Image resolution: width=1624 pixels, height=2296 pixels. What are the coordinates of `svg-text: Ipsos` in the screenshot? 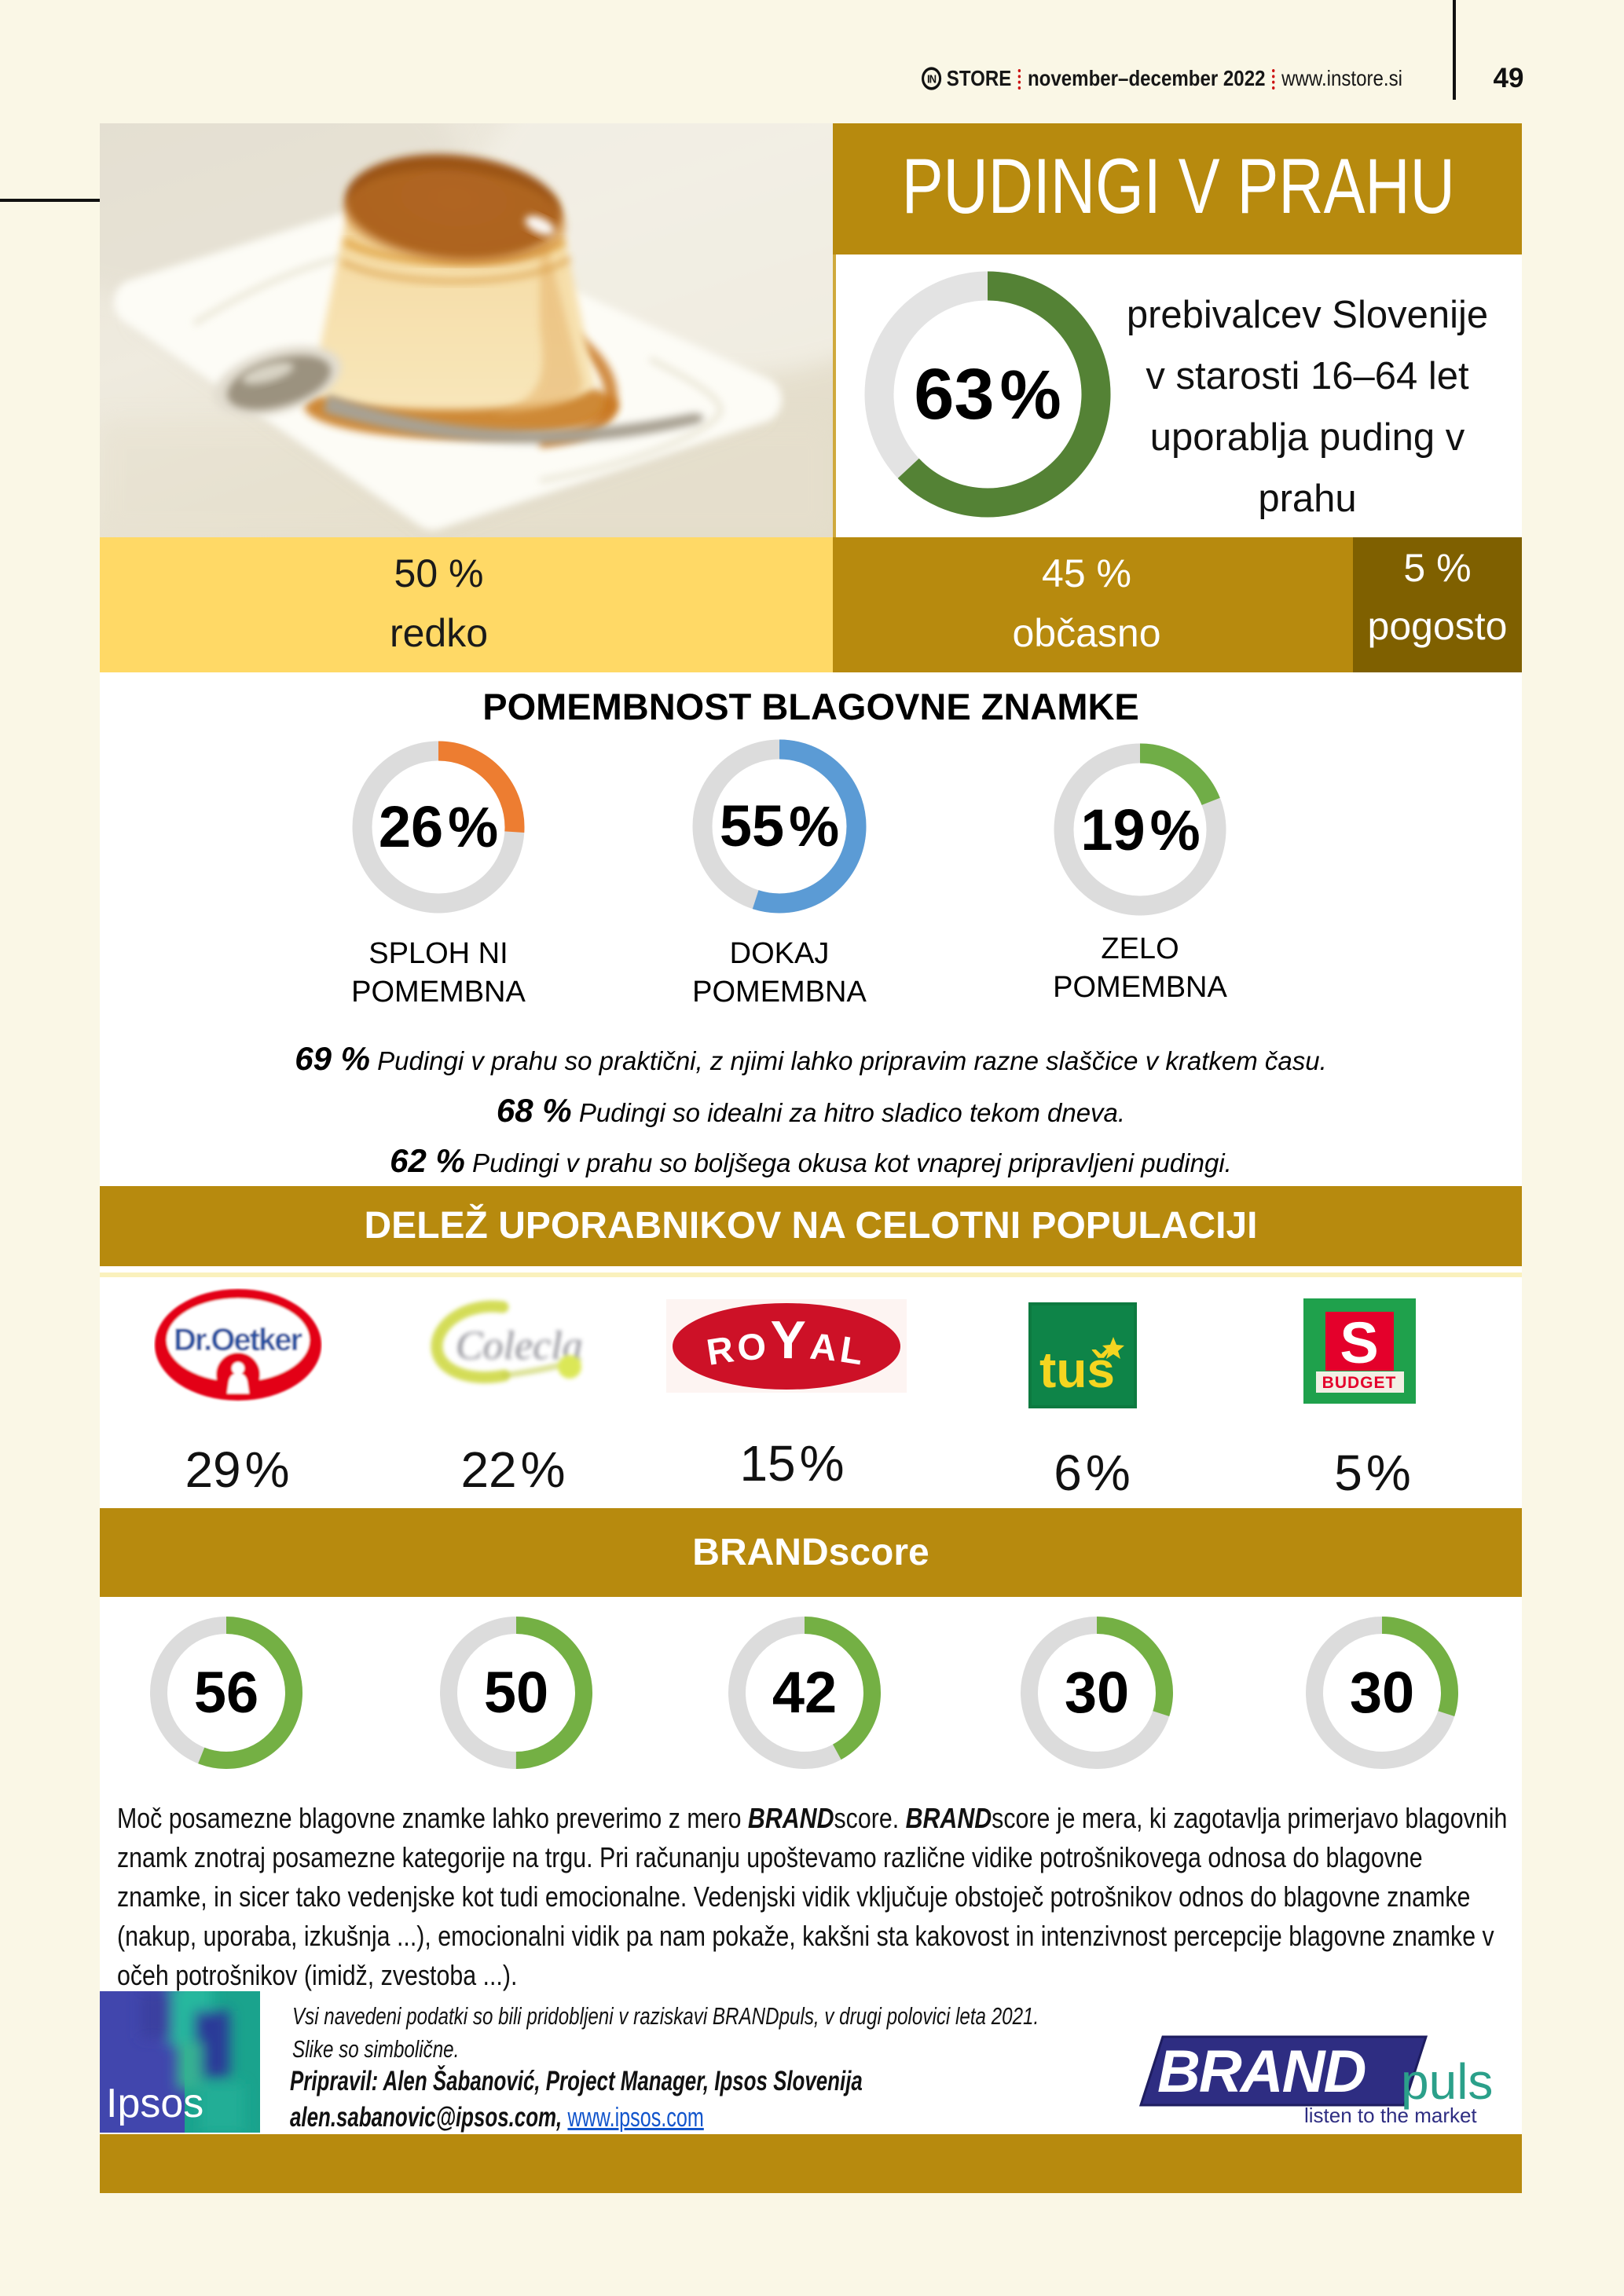 It's located at (154, 2104).